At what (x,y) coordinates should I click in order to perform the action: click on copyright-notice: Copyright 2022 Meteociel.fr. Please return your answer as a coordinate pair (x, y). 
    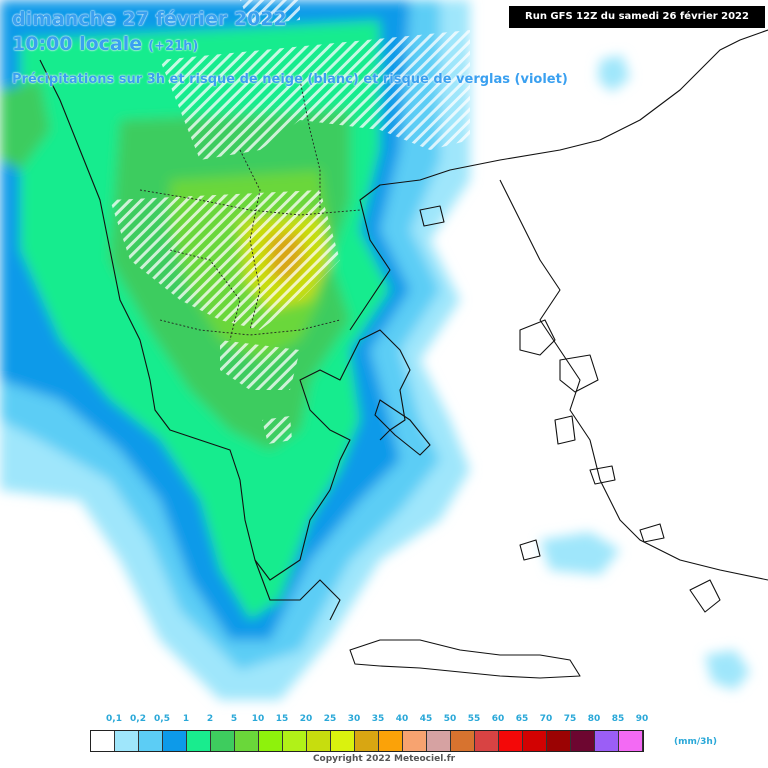
    Looking at the image, I should click on (384, 759).